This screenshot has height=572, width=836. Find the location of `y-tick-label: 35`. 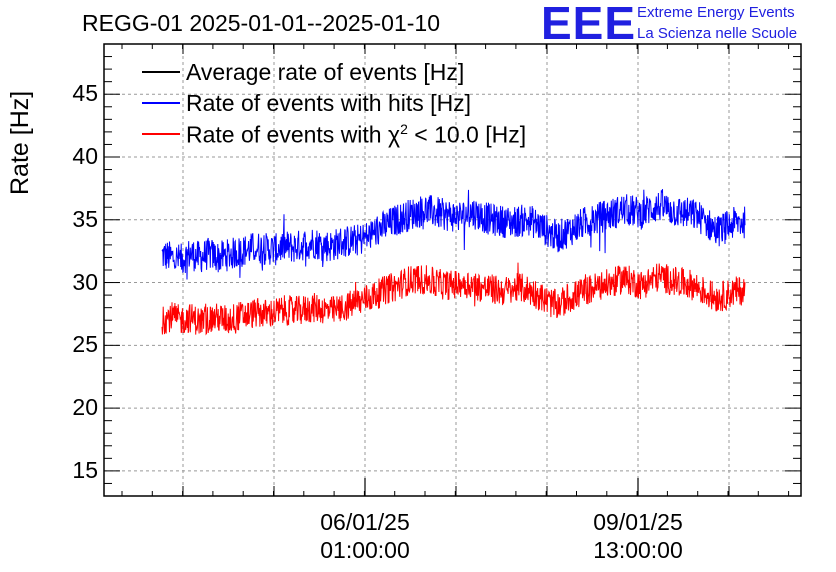

y-tick-label: 35 is located at coordinates (85, 218).